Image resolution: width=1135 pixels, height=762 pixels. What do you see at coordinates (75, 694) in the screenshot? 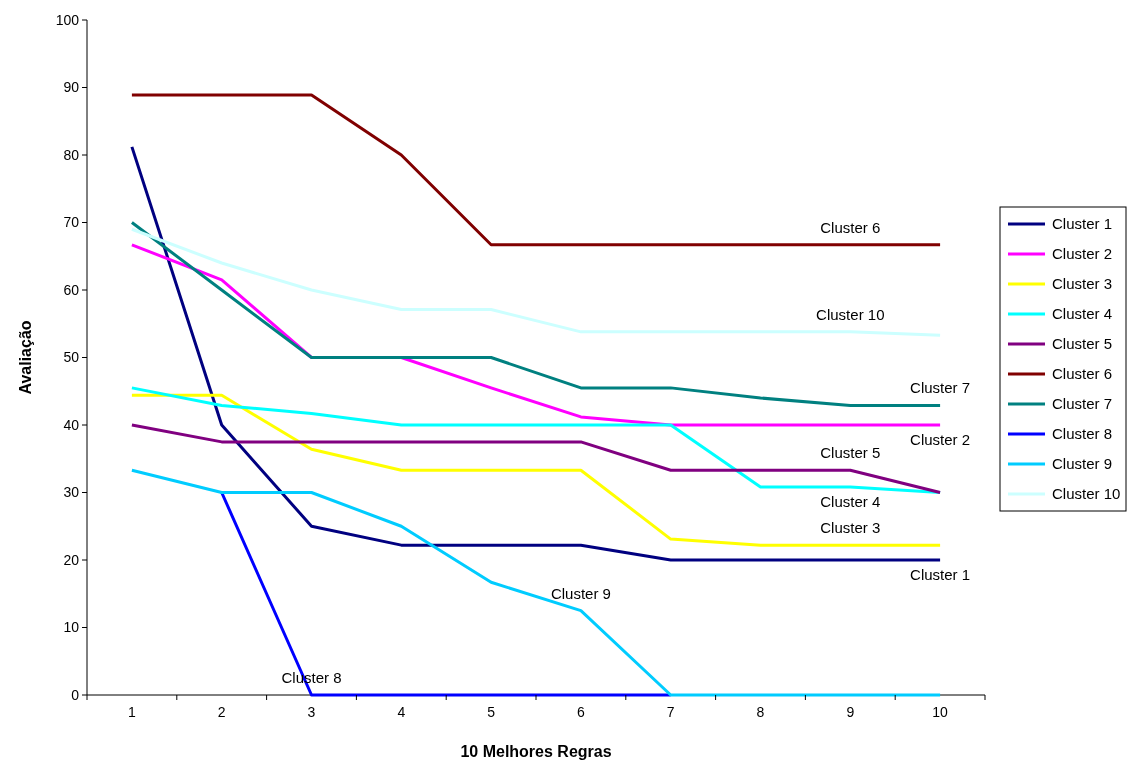
I see `y-tick-label: 0` at bounding box center [75, 694].